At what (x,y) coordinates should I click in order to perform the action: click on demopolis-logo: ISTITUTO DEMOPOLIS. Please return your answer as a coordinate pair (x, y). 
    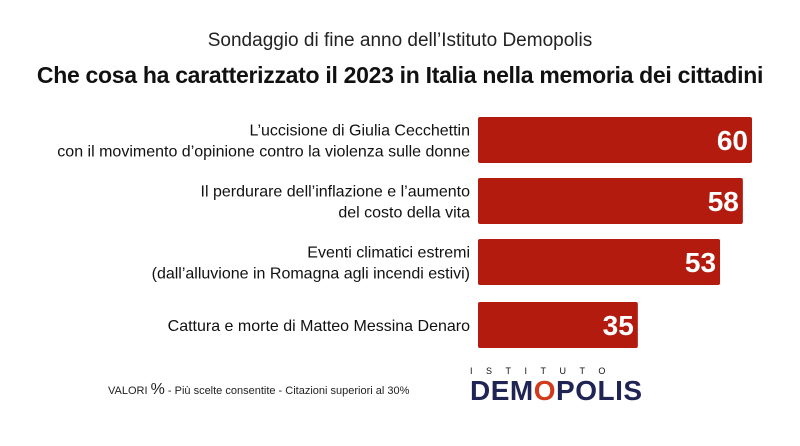
    Looking at the image, I should click on (580, 386).